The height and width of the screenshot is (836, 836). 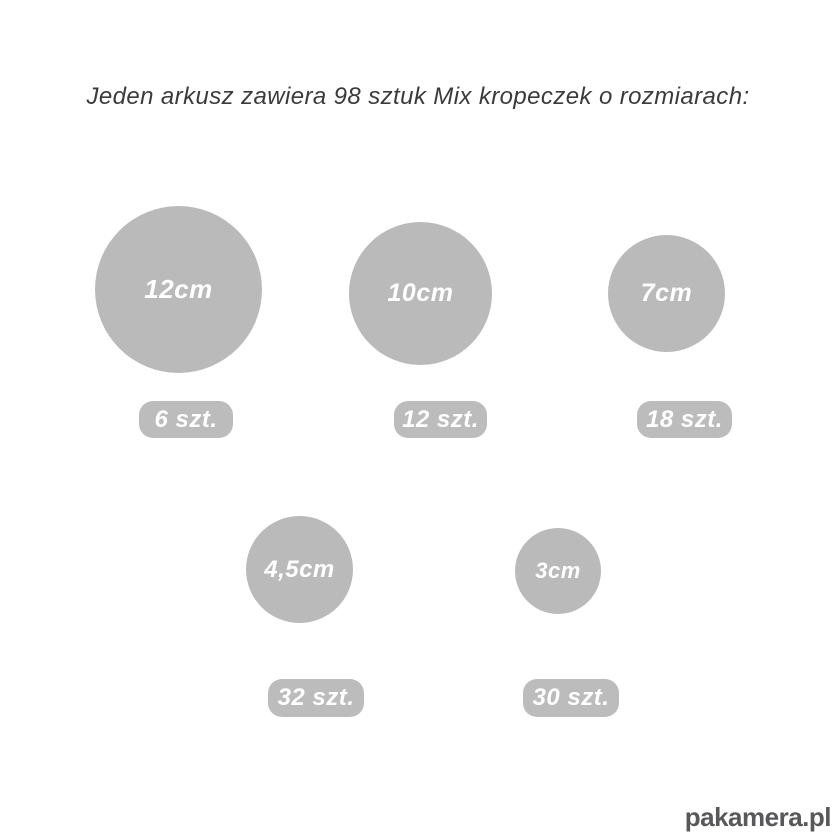 I want to click on dot-circle-4-5cm: 4,5cm, so click(x=299, y=569).